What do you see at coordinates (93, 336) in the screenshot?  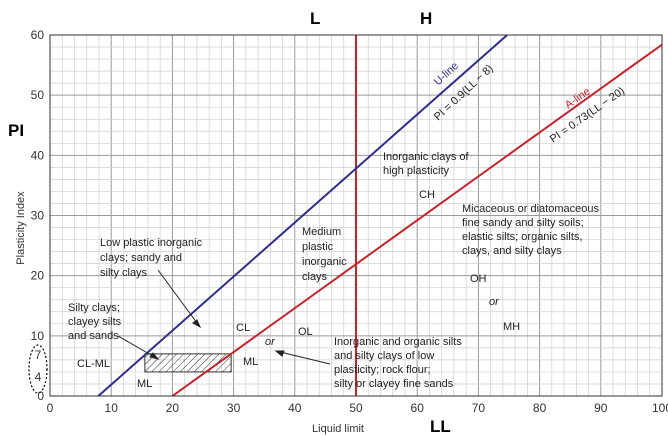 I see `zone-label-line: and sands` at bounding box center [93, 336].